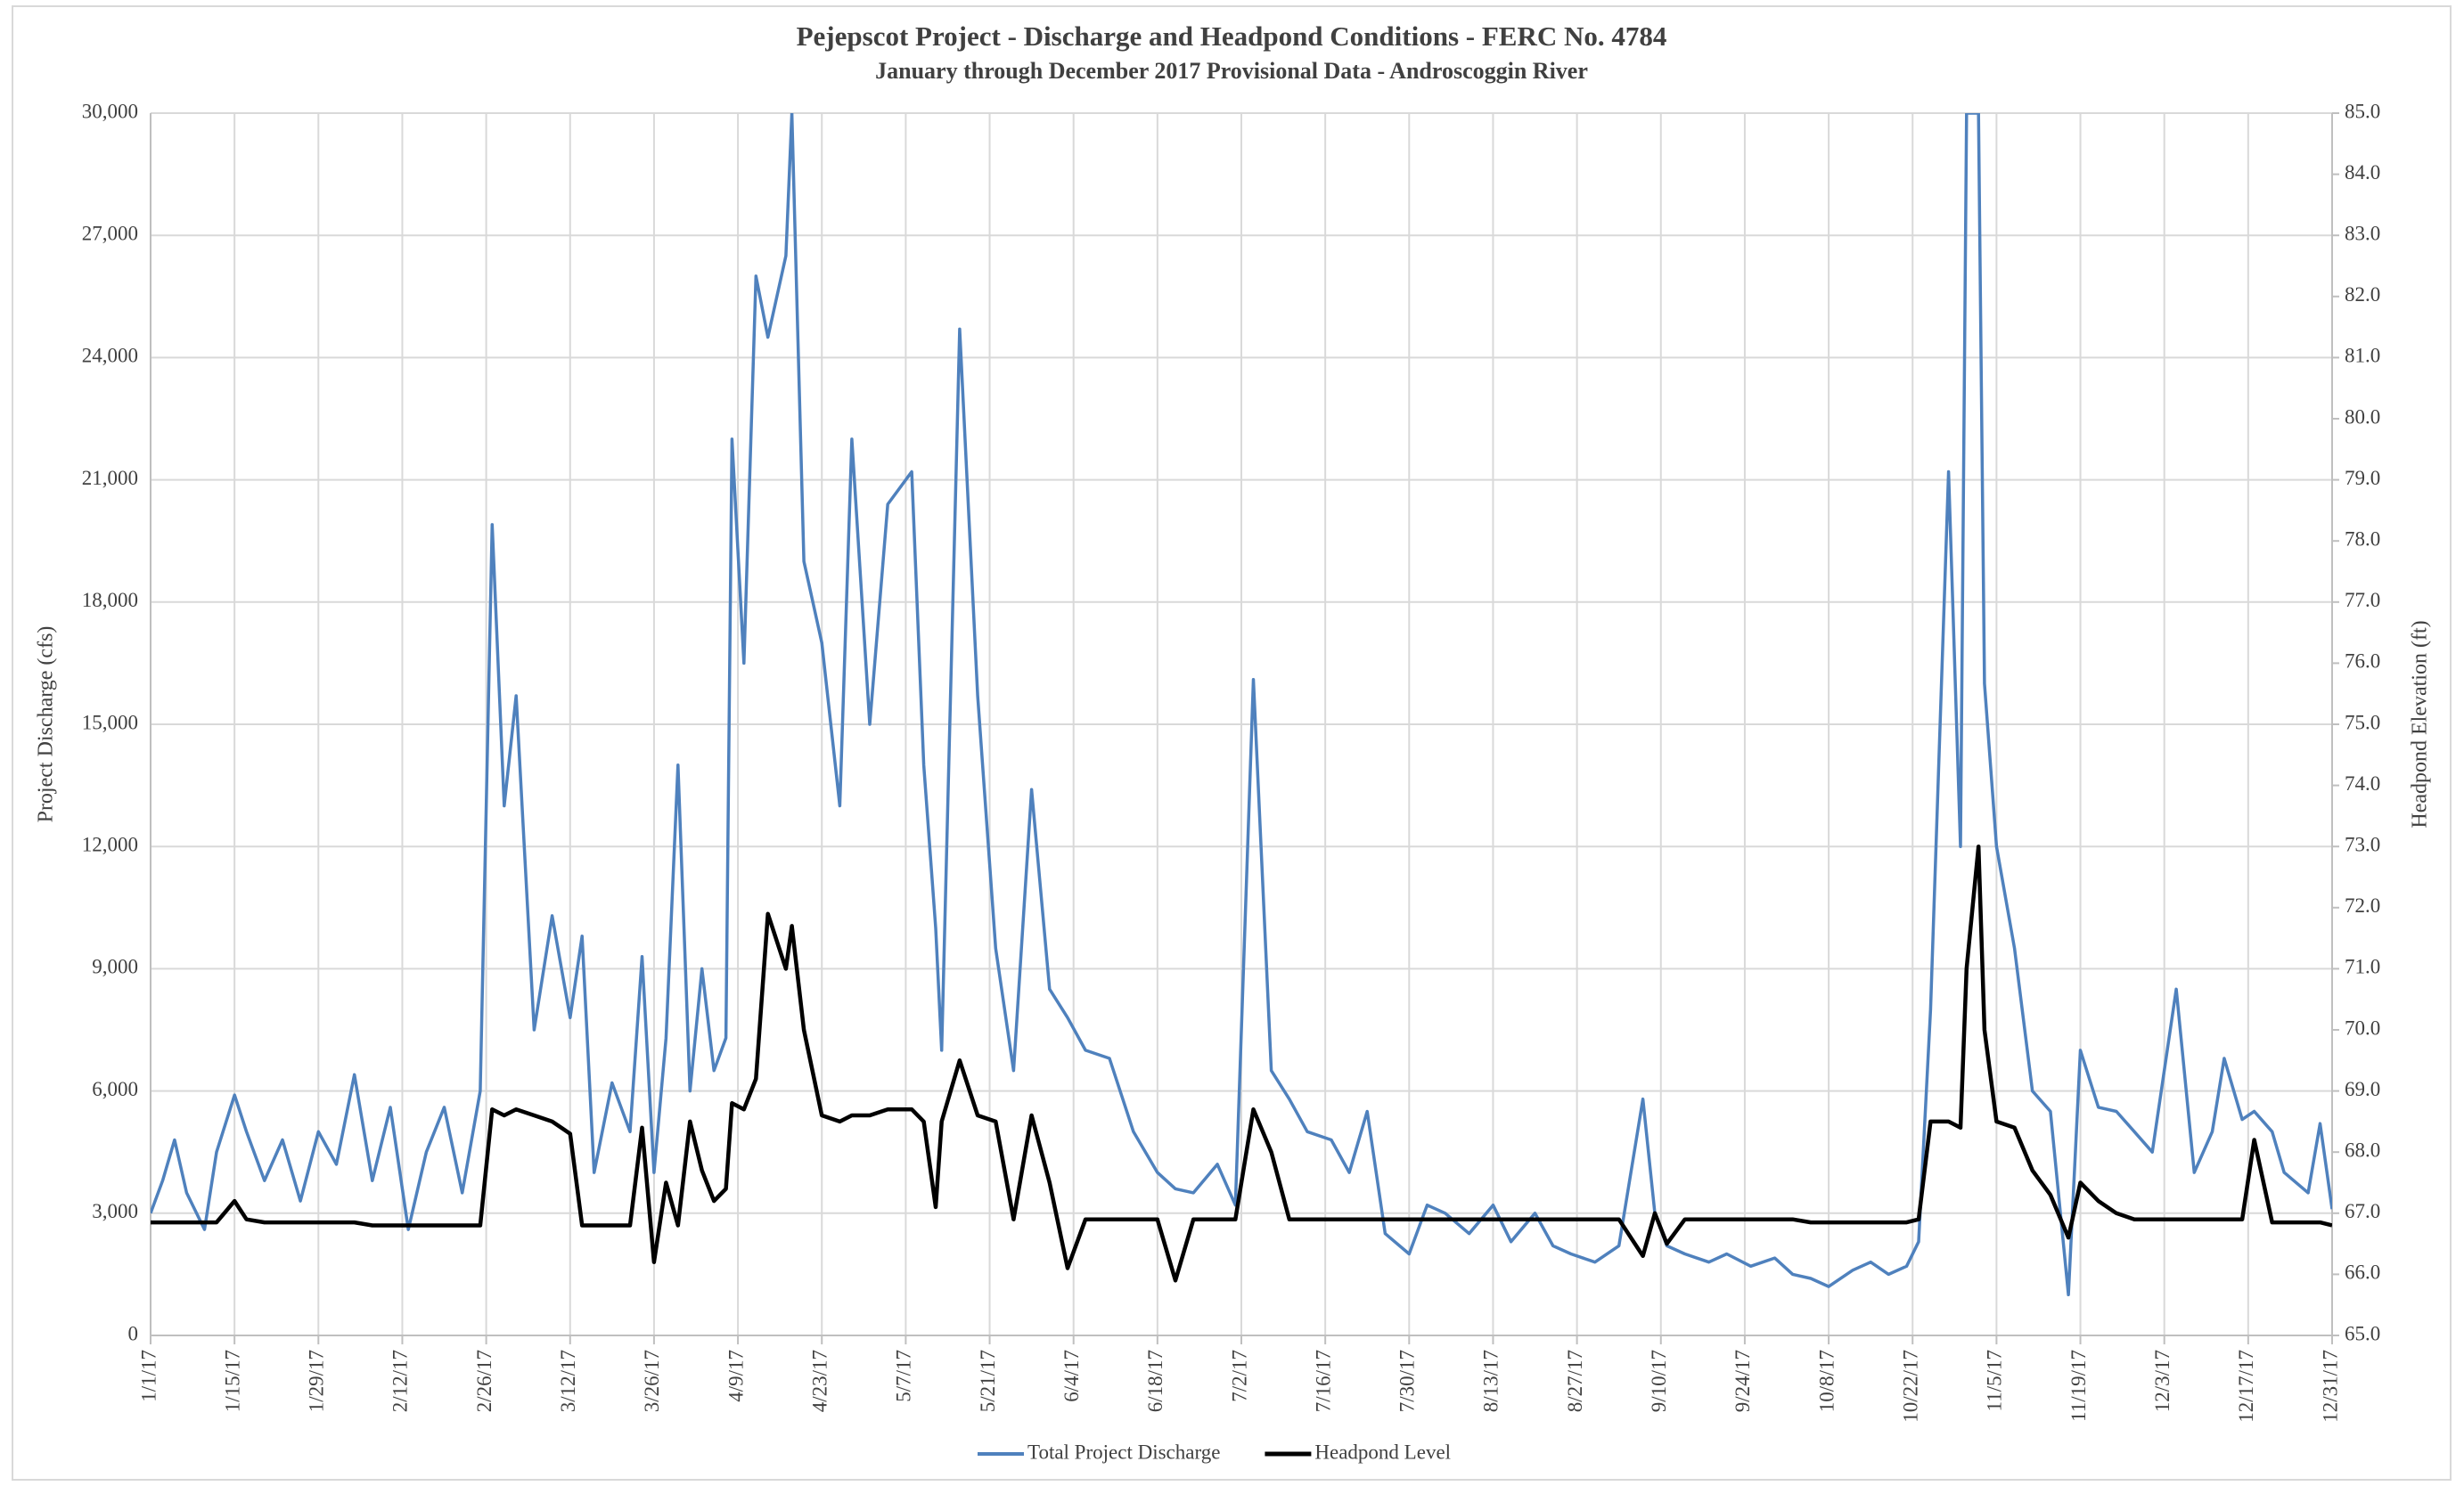  I want to click on y-tick-label: 21,000, so click(110, 478).